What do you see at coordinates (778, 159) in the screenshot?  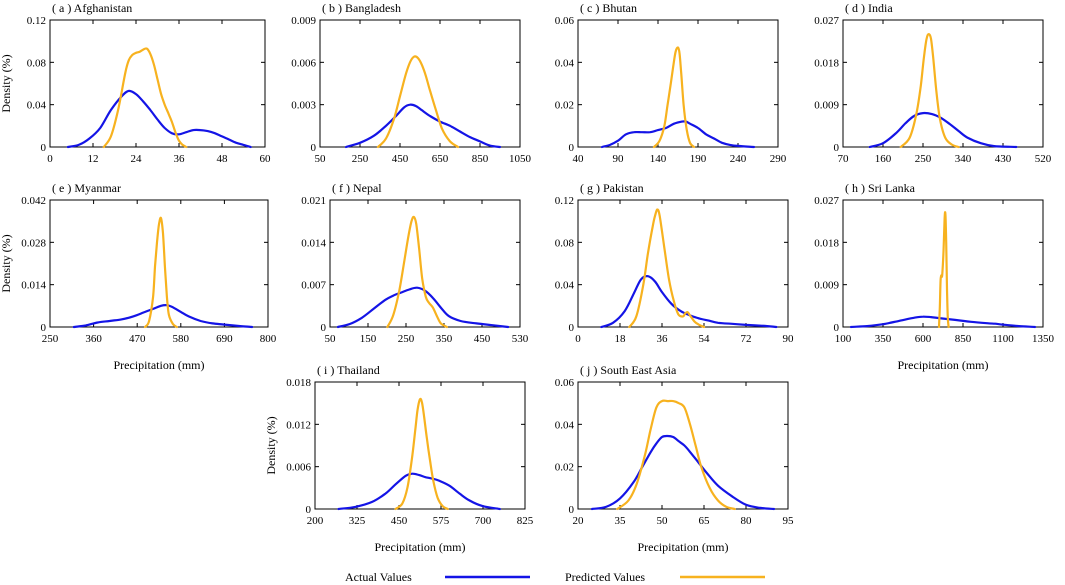 I see `x-tick-label: 290` at bounding box center [778, 159].